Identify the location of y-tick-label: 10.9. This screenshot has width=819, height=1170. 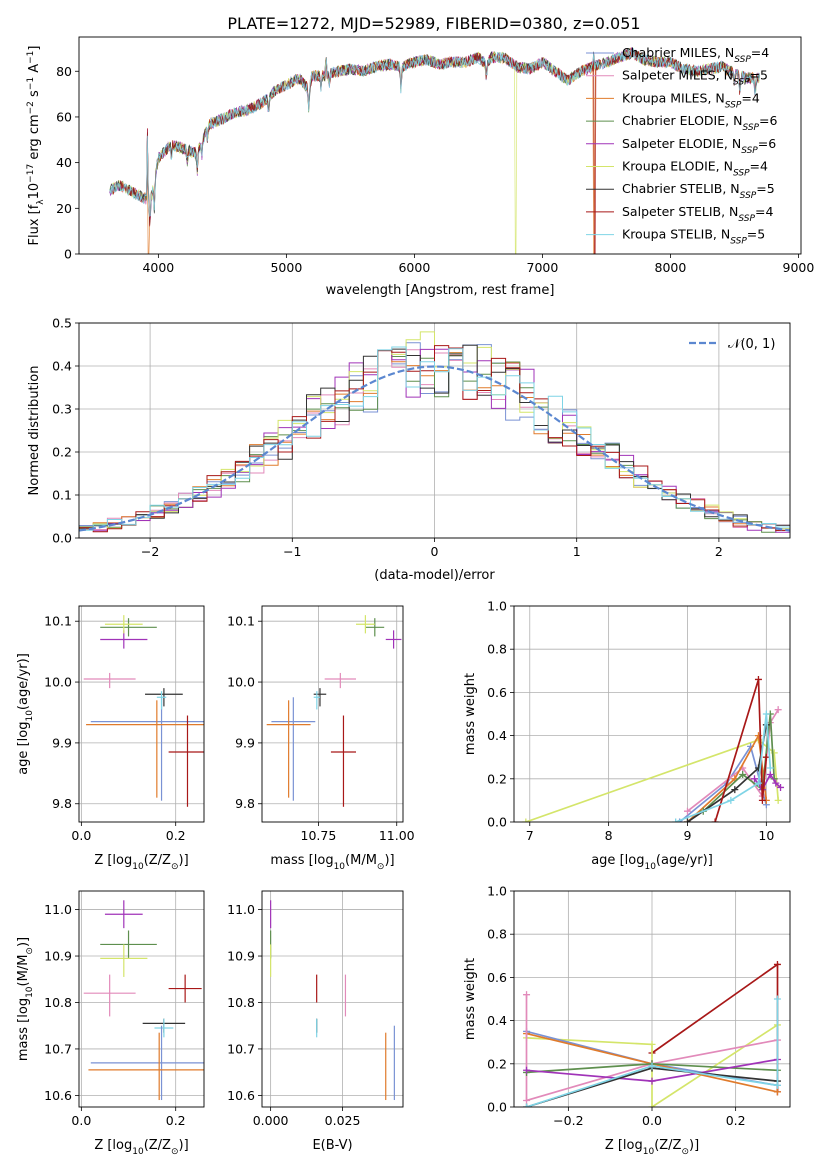
(241, 956).